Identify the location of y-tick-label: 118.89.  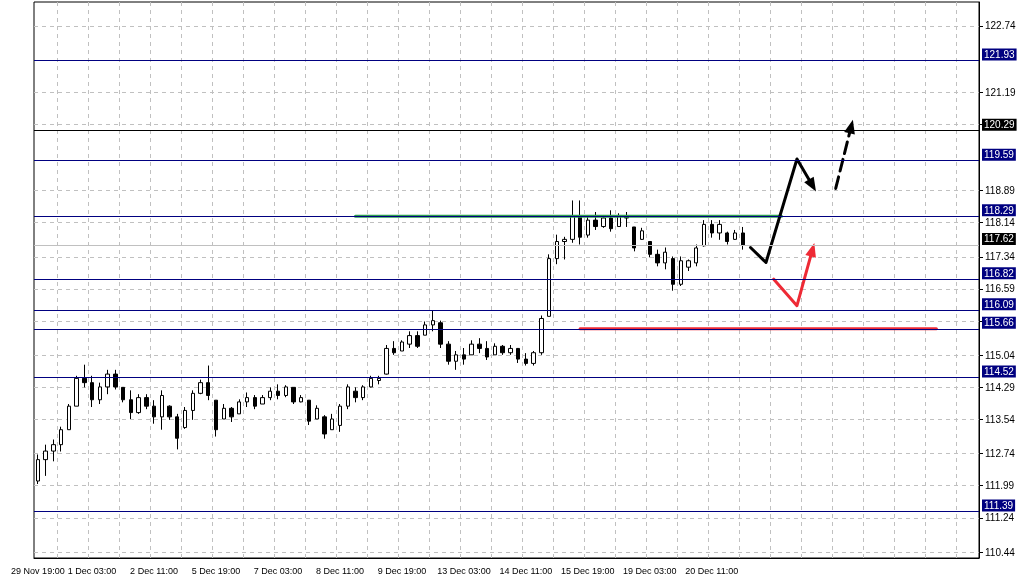
(1000, 191).